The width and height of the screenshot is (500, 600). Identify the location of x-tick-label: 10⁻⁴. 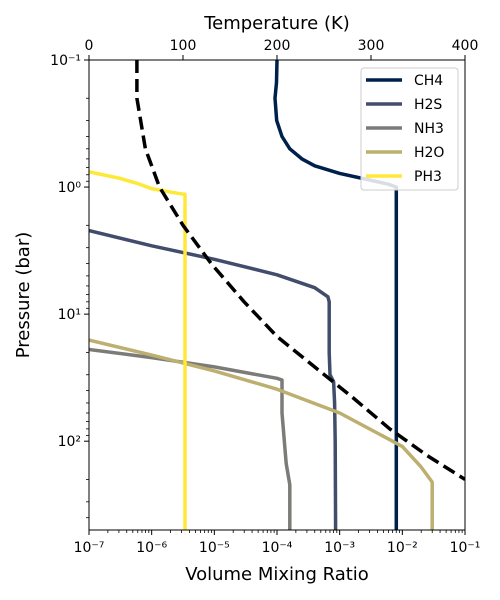
(277, 548).